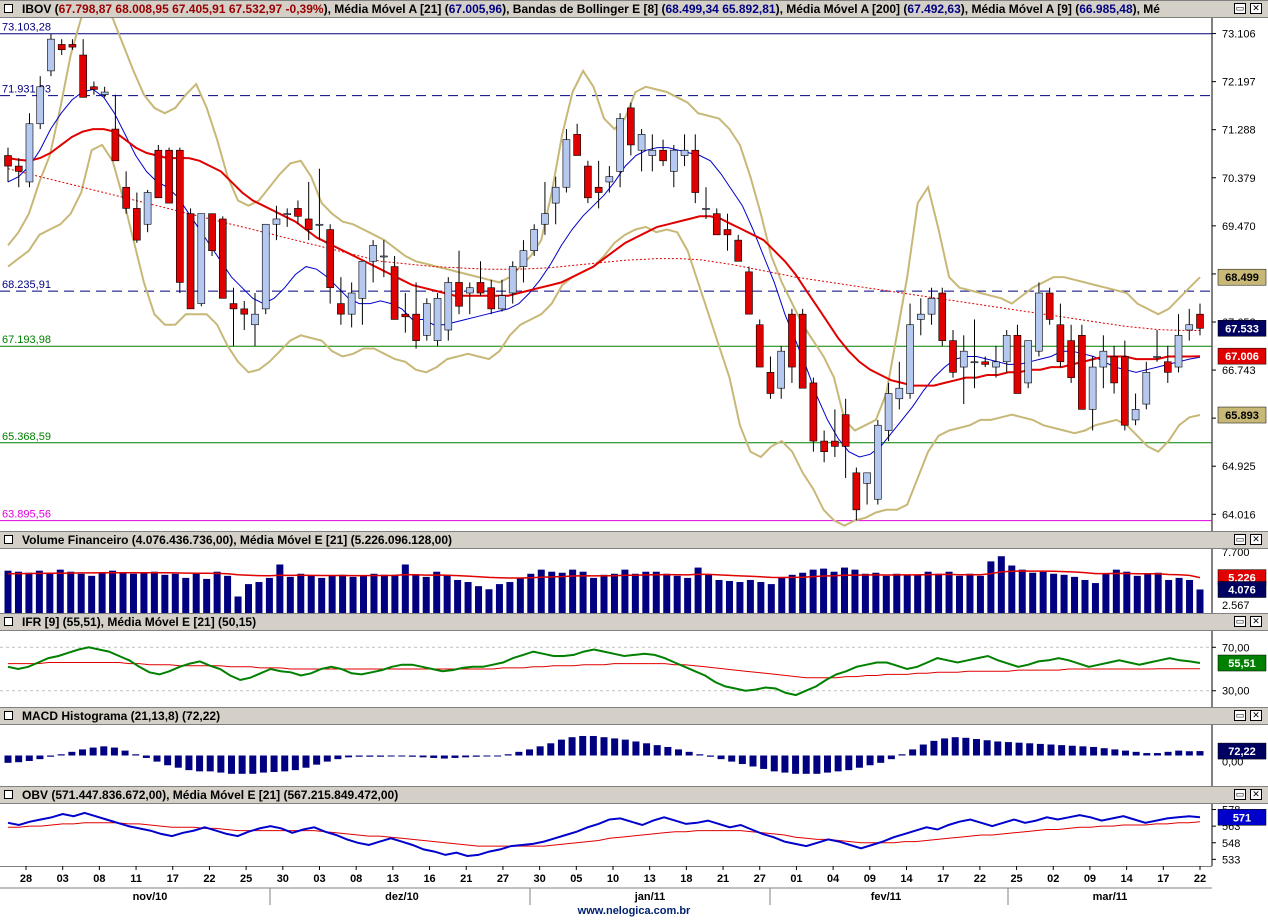  What do you see at coordinates (8, 8) in the screenshot?
I see `price-pane-checkbox` at bounding box center [8, 8].